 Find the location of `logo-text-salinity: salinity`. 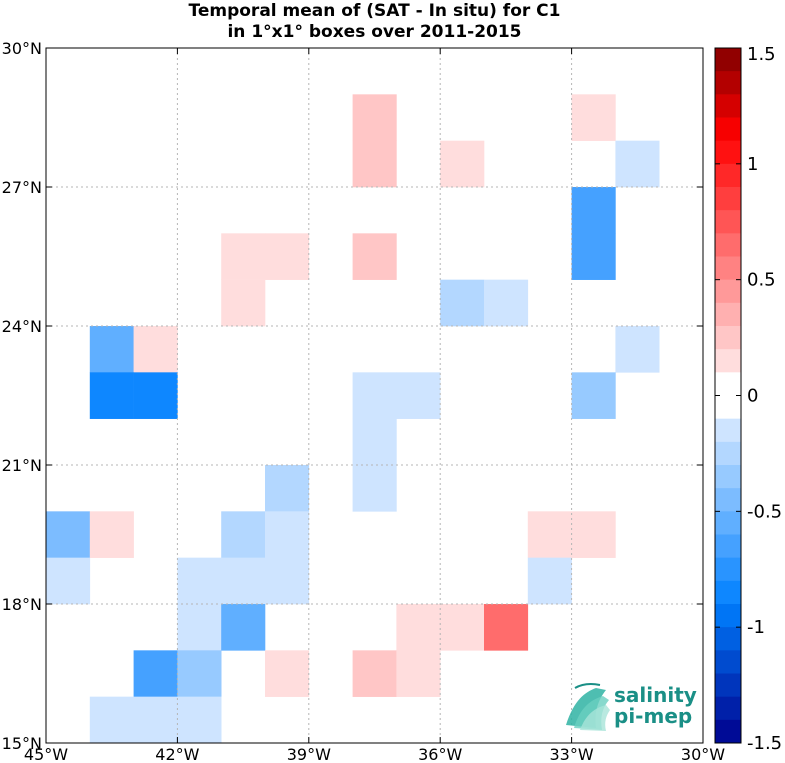

logo-text-salinity: salinity is located at coordinates (655, 695).